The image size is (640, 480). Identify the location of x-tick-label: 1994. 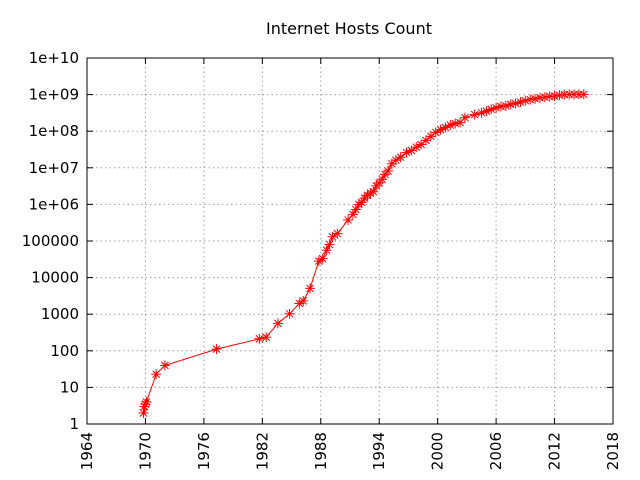
(379, 451).